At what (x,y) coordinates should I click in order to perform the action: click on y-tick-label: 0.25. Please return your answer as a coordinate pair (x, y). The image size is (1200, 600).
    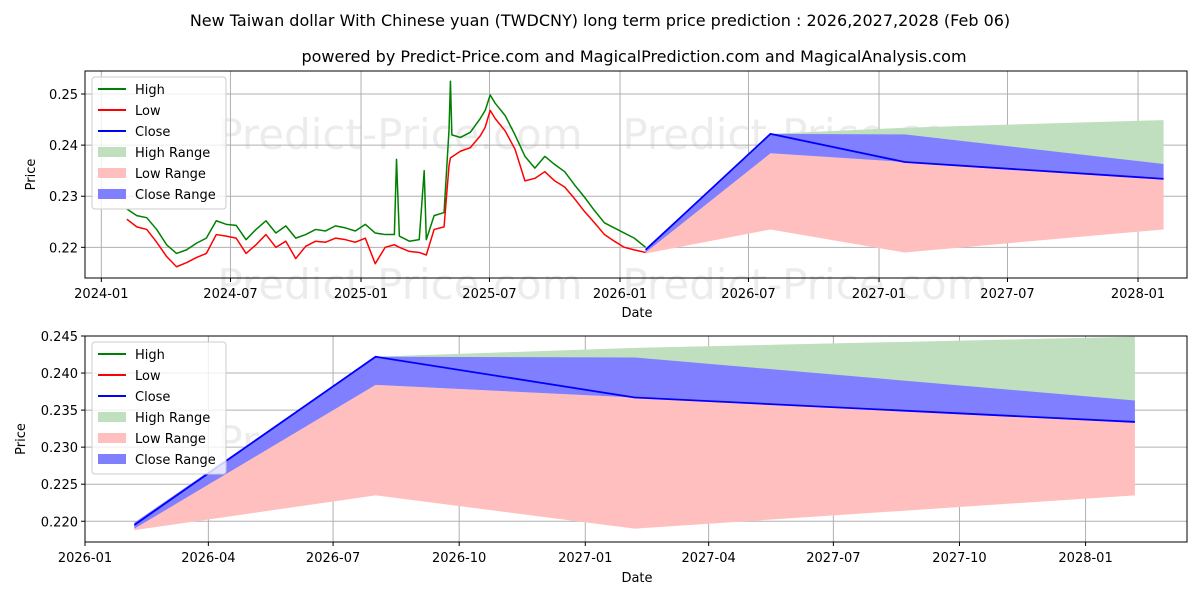
    Looking at the image, I should click on (63, 95).